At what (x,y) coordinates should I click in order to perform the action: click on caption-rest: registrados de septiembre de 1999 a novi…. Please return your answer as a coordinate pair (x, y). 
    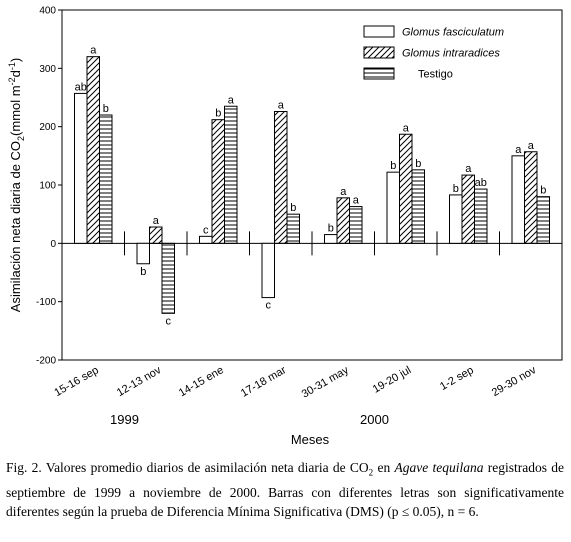
    Looking at the image, I should click on (285, 489).